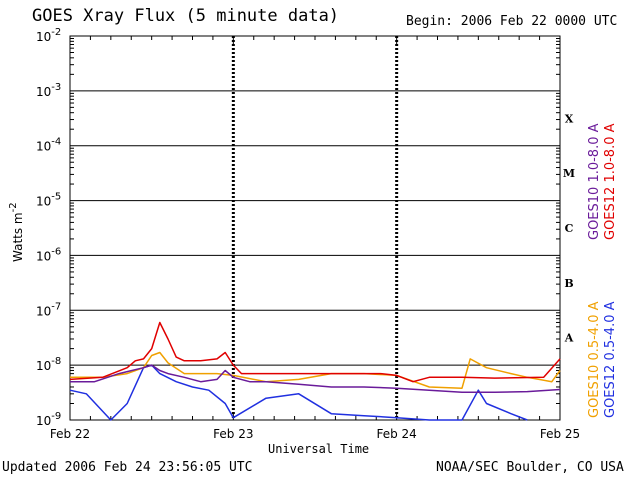  Describe the element at coordinates (569, 228) in the screenshot. I see `flare-class-label: C` at that location.